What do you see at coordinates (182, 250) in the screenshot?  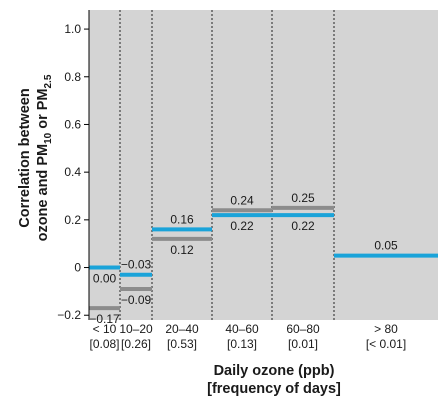 I see `data-label: 0.12` at bounding box center [182, 250].